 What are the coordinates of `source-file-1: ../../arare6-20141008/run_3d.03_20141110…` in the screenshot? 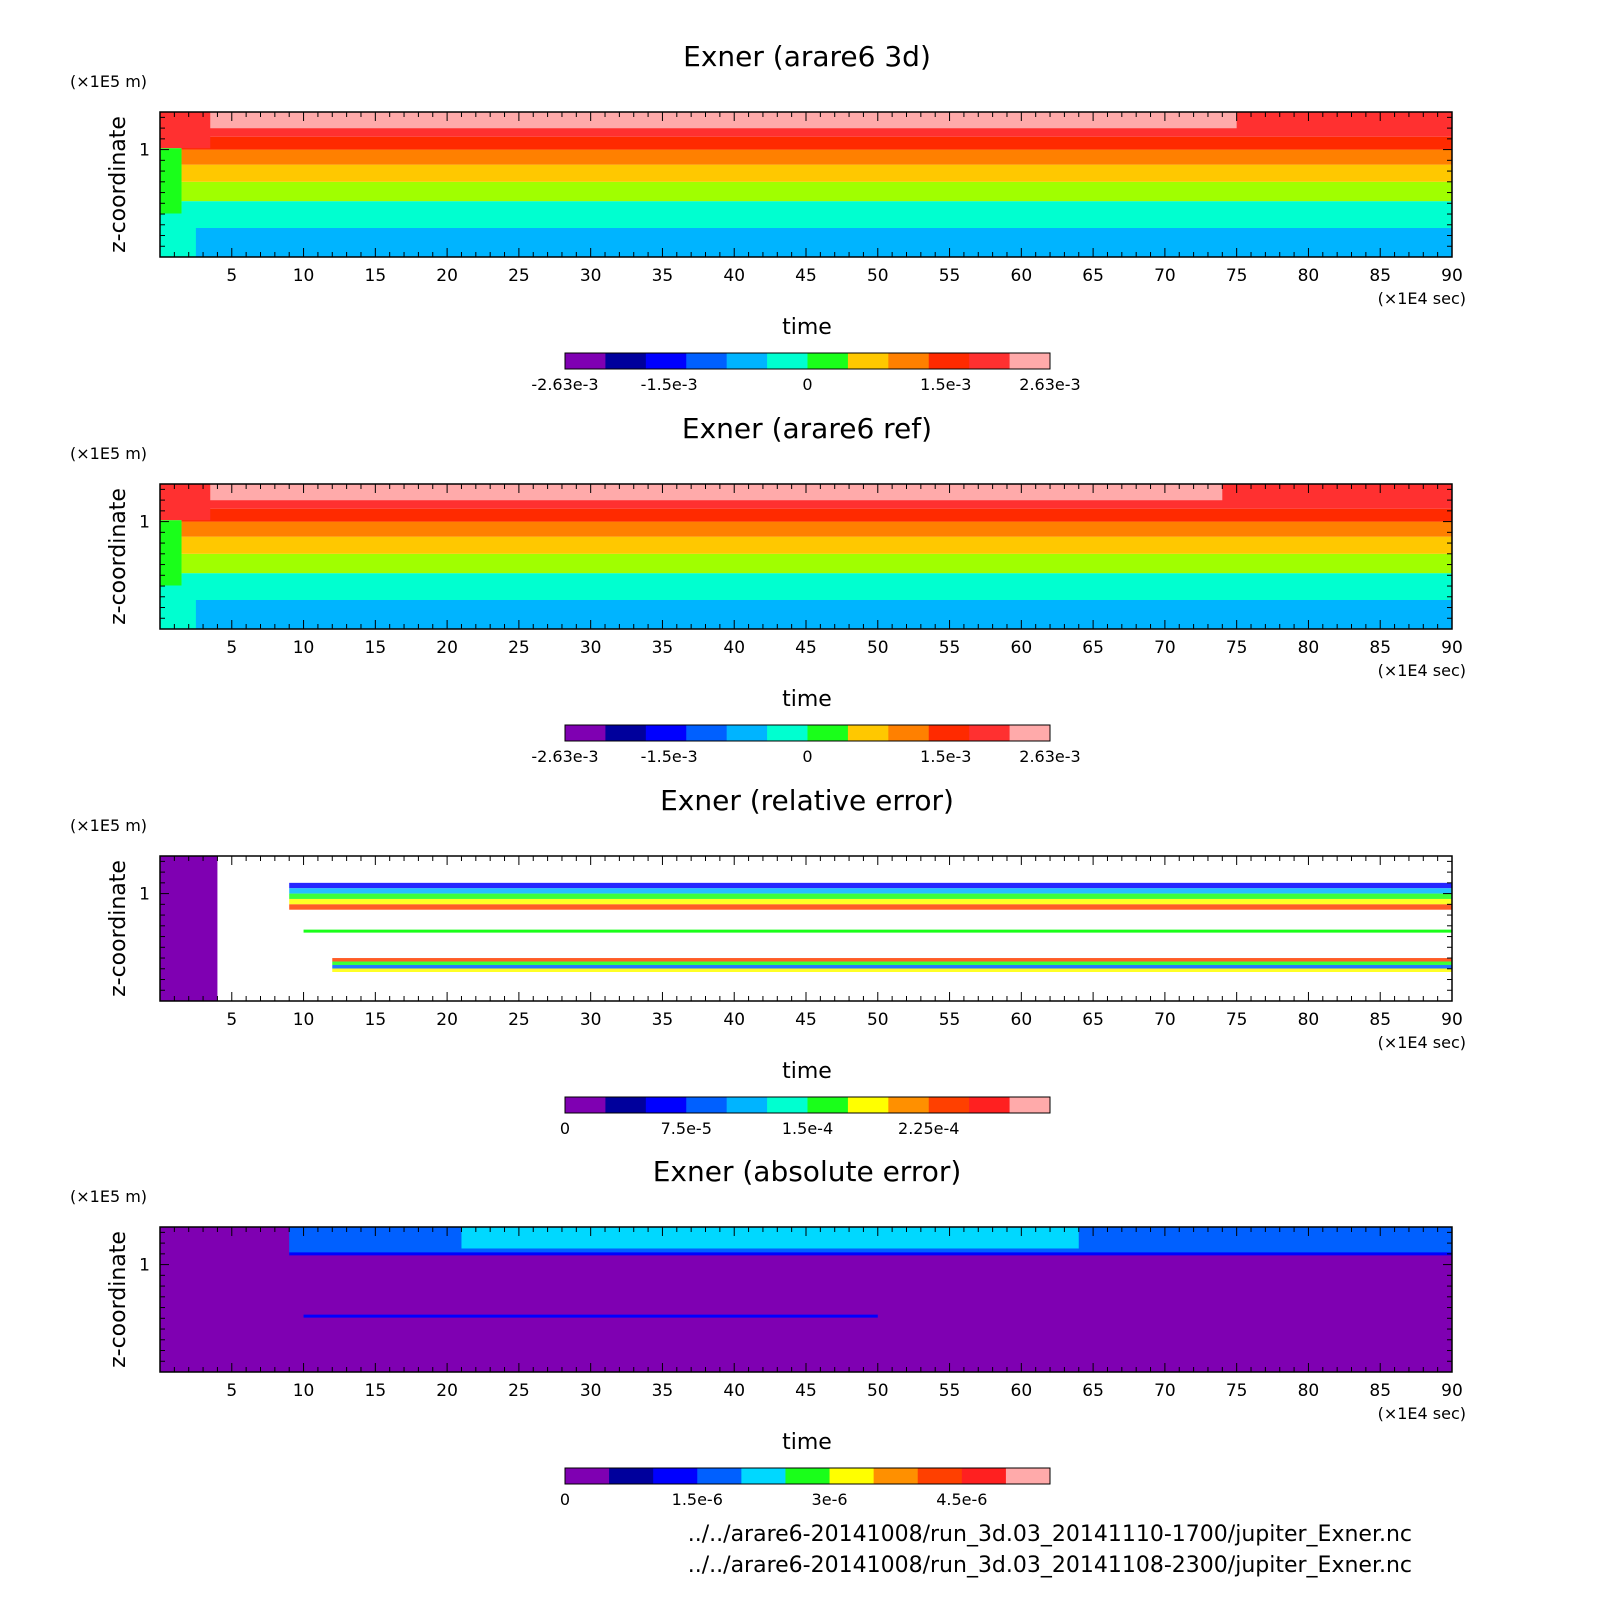 It's located at (1049, 1534).